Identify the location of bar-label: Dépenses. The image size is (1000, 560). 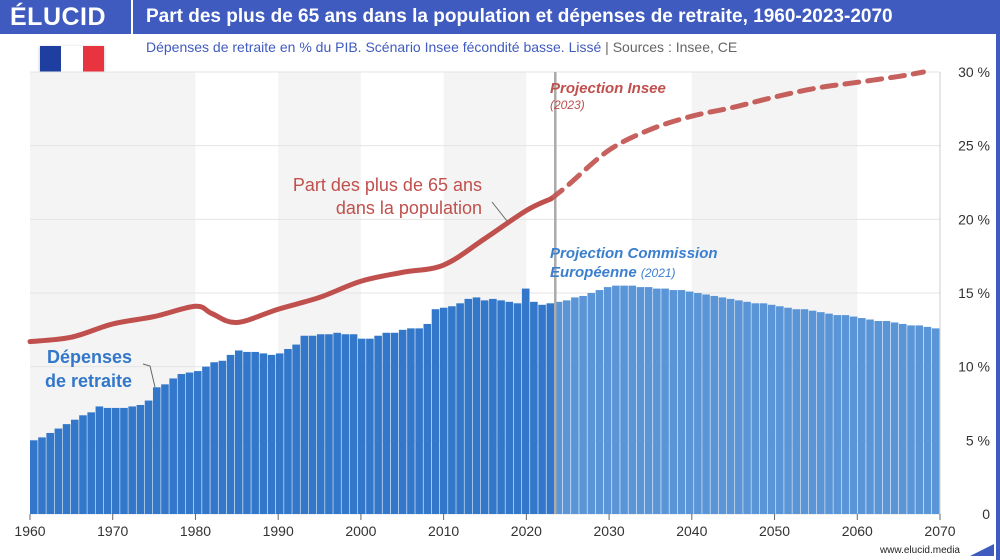
(89, 357).